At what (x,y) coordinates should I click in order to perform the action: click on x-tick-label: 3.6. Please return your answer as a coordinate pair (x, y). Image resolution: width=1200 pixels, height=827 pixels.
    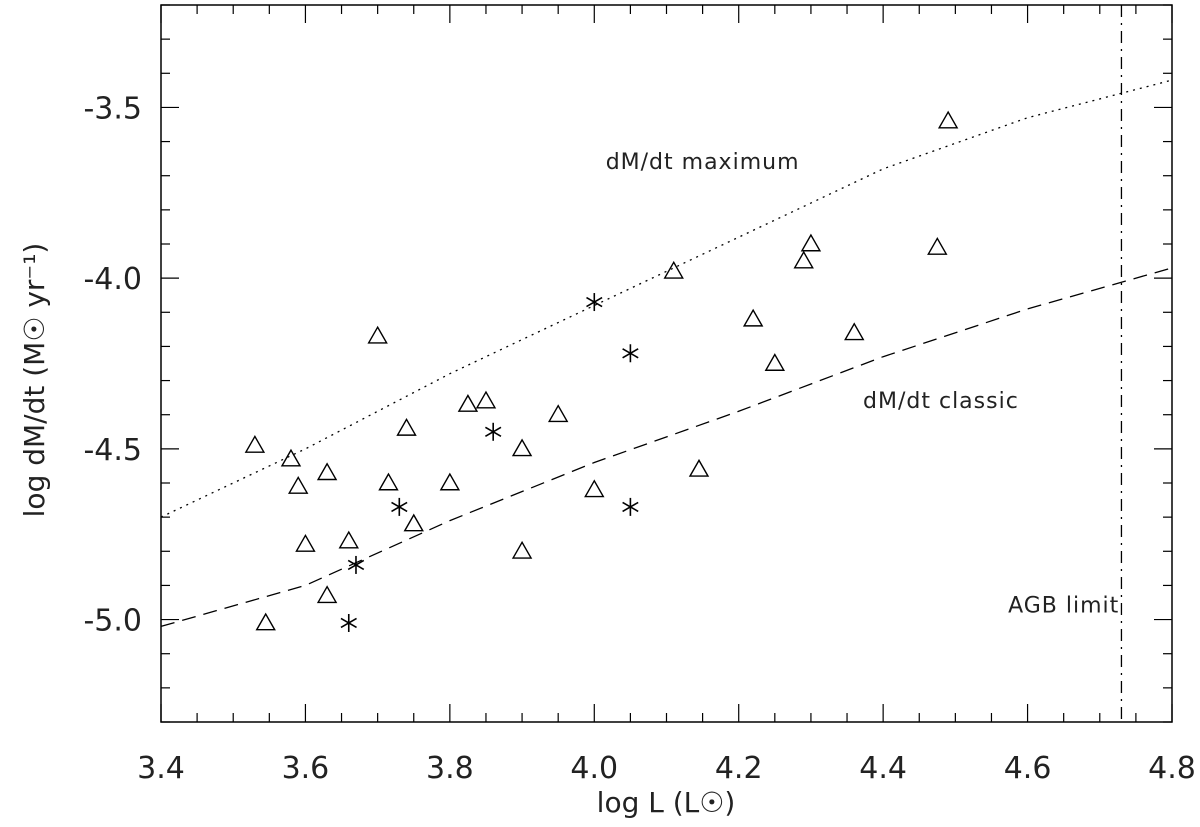
    Looking at the image, I should click on (306, 768).